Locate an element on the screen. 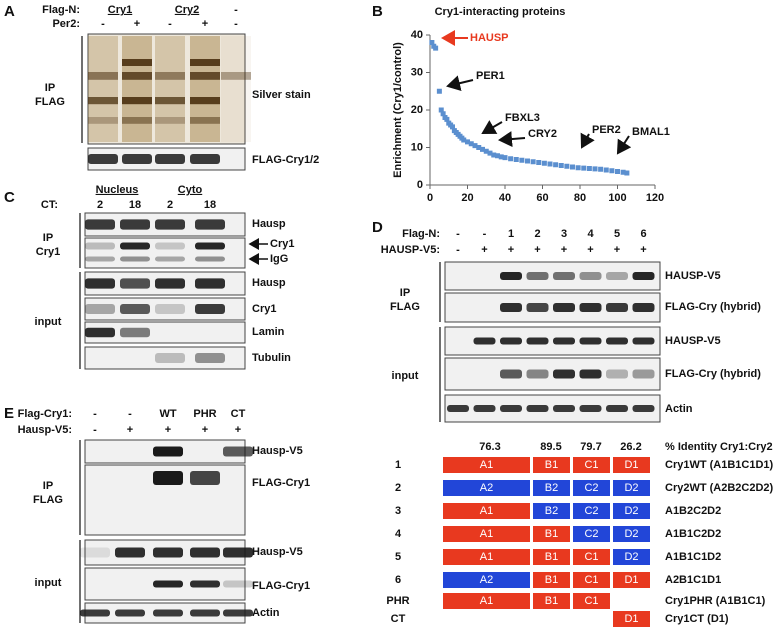 This screenshot has height=629, width=783. annotation: HAUSP is located at coordinates (489, 38).